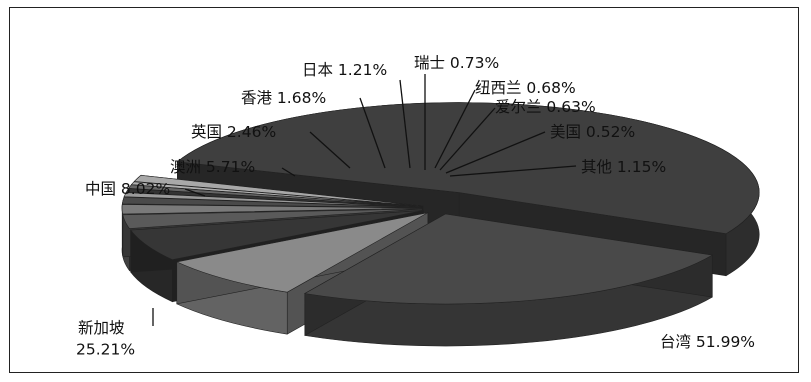  Describe the element at coordinates (344, 70) in the screenshot. I see `slice-label-6: 日本 1.21%` at that location.